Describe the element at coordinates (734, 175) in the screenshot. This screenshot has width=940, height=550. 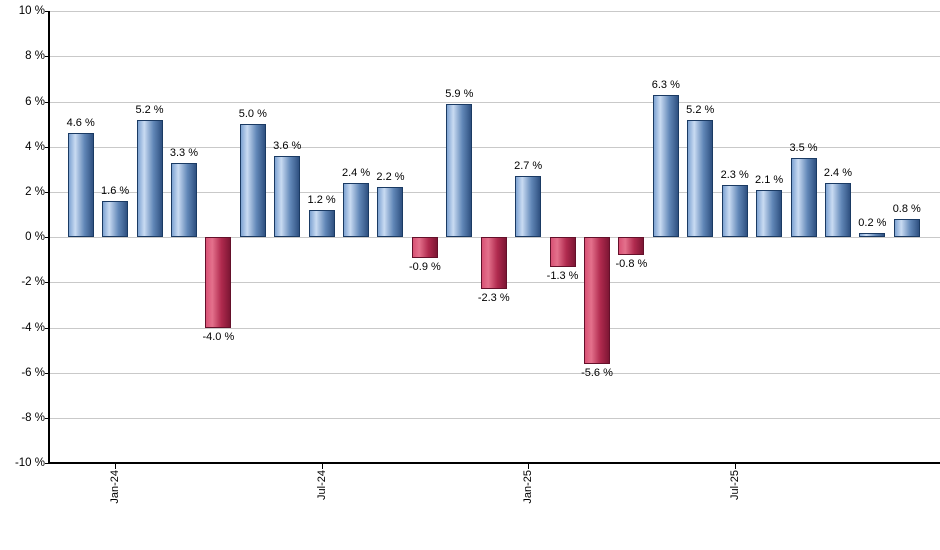
I see `bar-value-label: 2.3 %` at that location.